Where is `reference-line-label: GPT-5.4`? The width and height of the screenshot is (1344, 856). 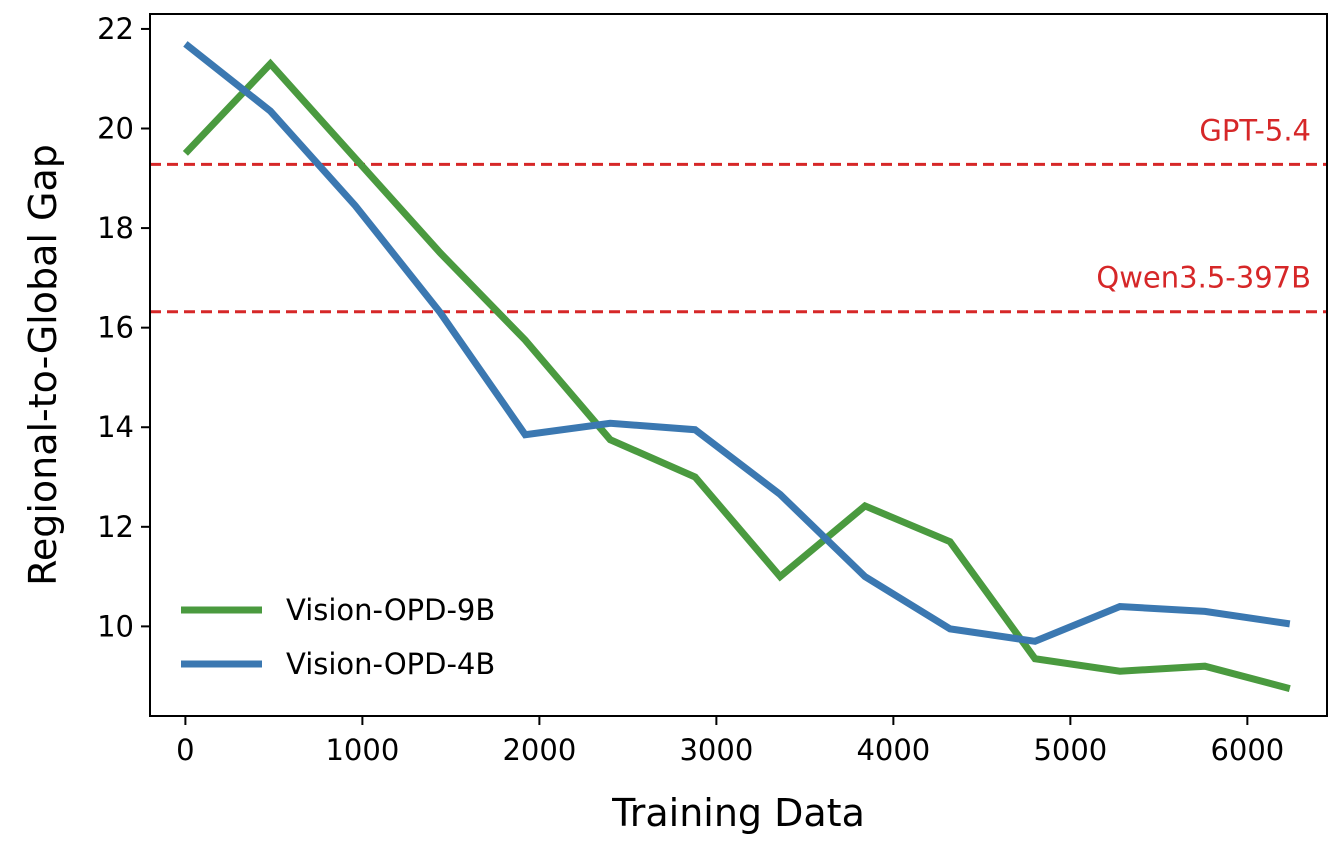
reference-line-label: GPT-5.4 is located at coordinates (1255, 130).